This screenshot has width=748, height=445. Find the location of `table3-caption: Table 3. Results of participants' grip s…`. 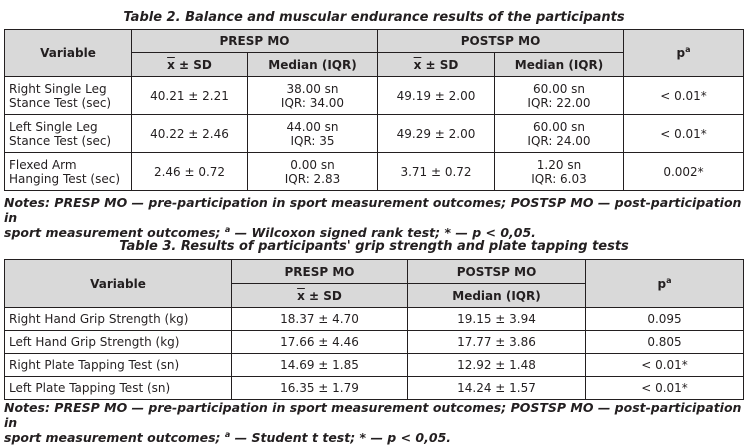

table3-caption: Table 3. Results of participants' grip s… is located at coordinates (374, 246).